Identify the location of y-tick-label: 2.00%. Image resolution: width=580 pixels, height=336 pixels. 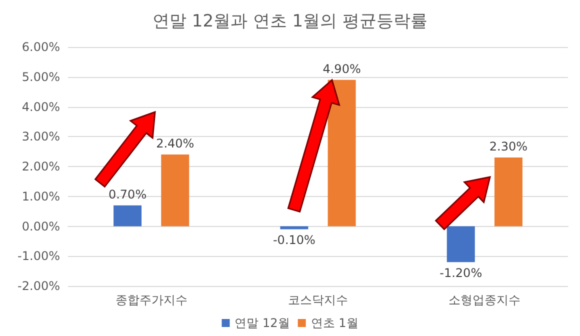
(41, 167).